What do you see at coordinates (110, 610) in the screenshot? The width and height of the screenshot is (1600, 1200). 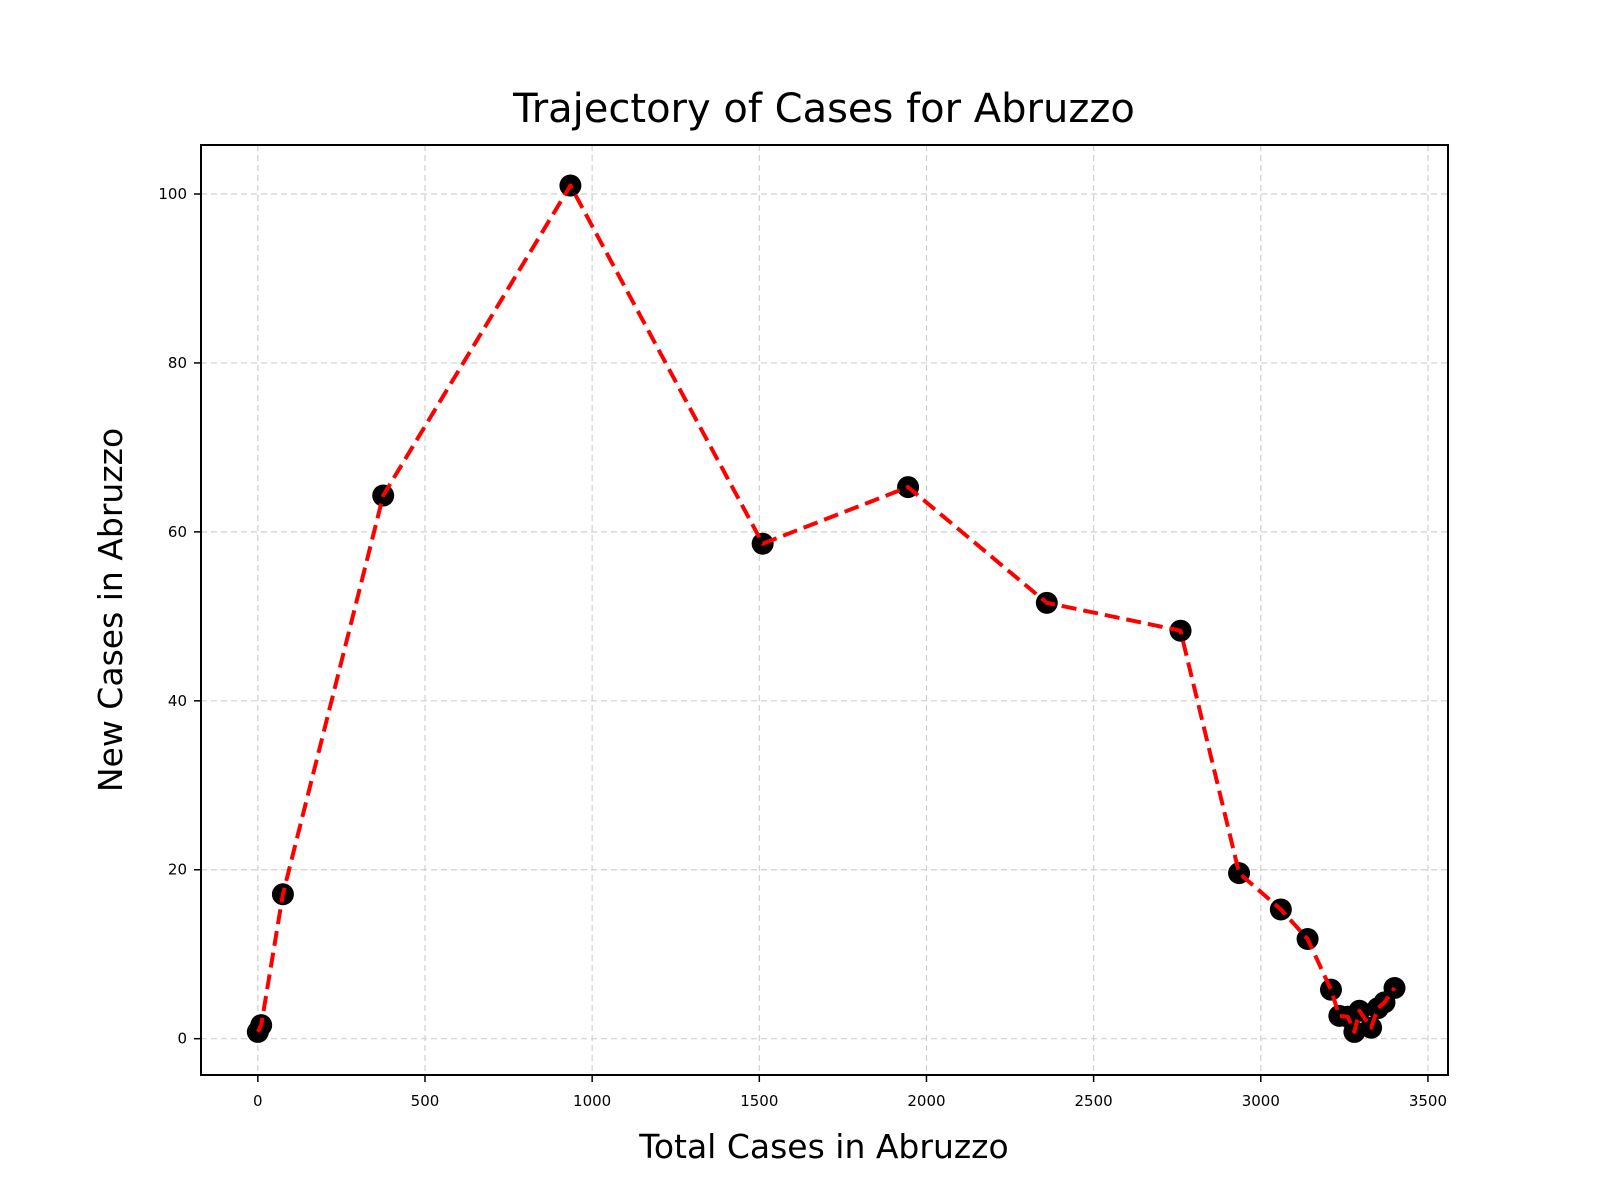 I see `y-axis-label: New Cases in Abruzzo` at bounding box center [110, 610].